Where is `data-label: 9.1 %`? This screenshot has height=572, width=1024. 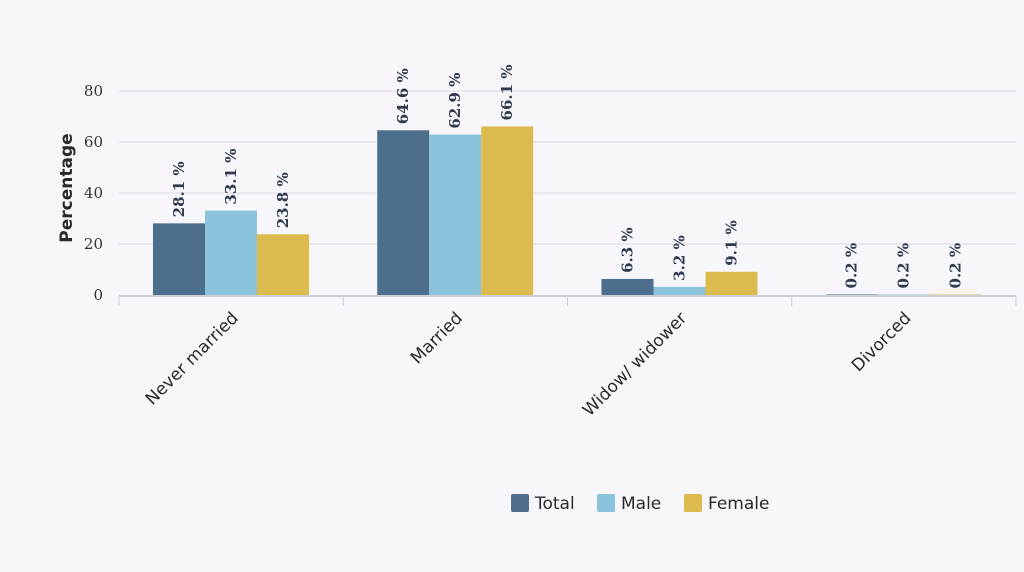 data-label: 9.1 % is located at coordinates (732, 243).